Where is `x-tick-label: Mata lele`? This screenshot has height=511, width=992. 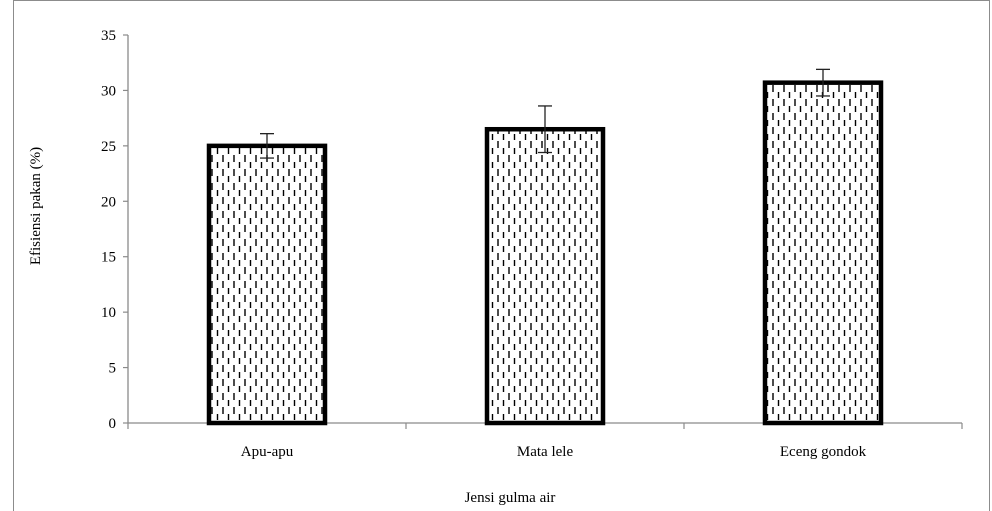 x-tick-label: Mata lele is located at coordinates (545, 452).